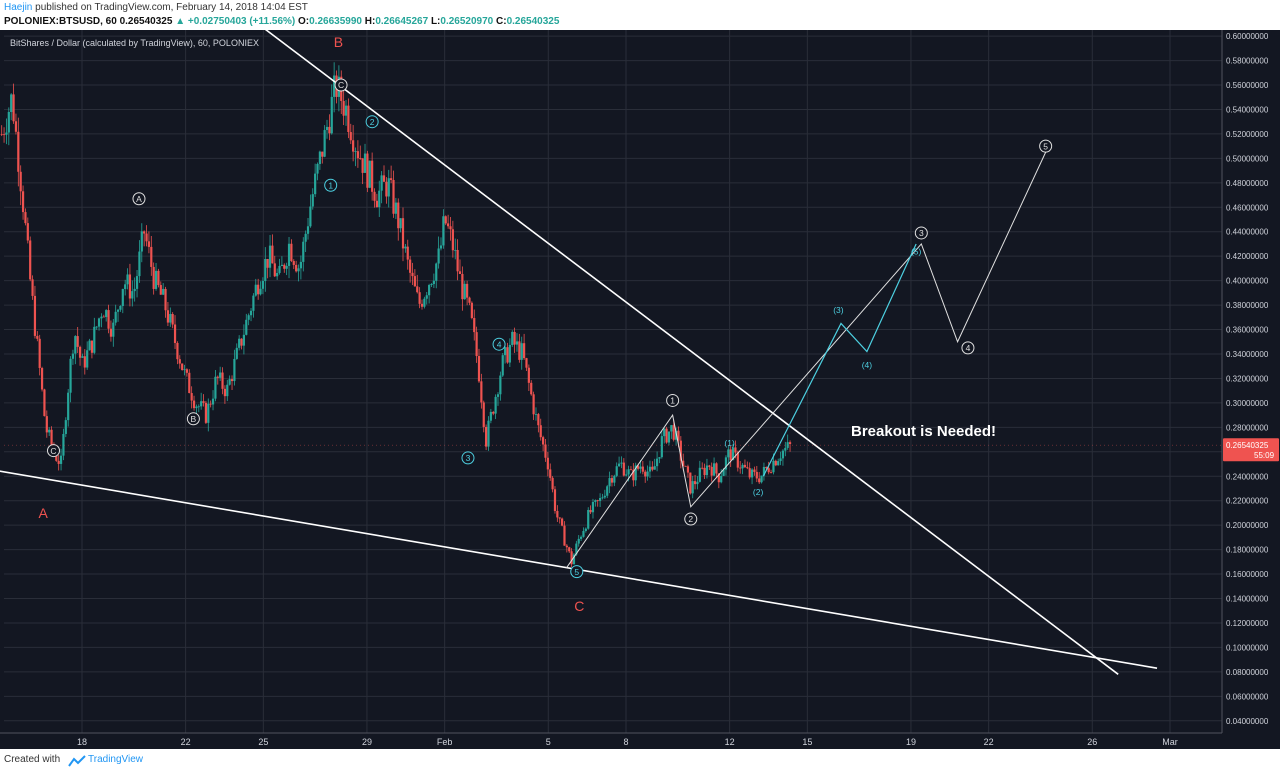  Describe the element at coordinates (338, 42) in the screenshot. I see `major-wave-label: B` at that location.